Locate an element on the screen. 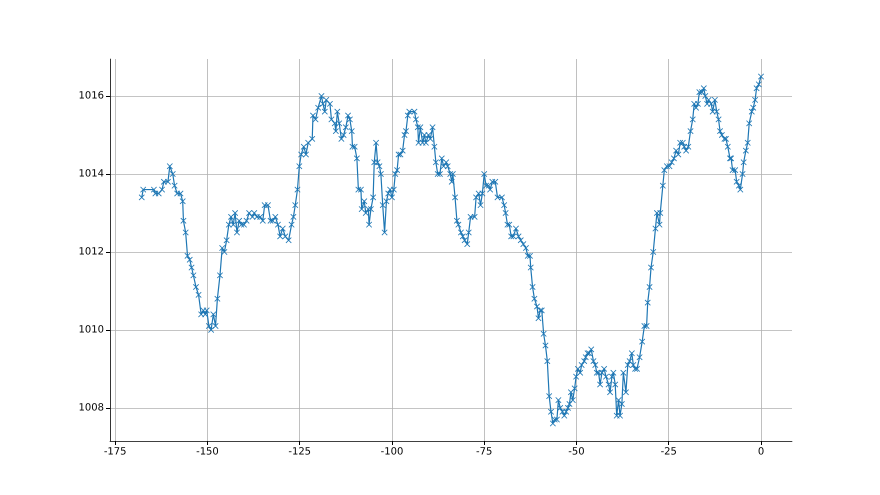 The width and height of the screenshot is (880, 495). x-tick-label: -125 is located at coordinates (300, 452).